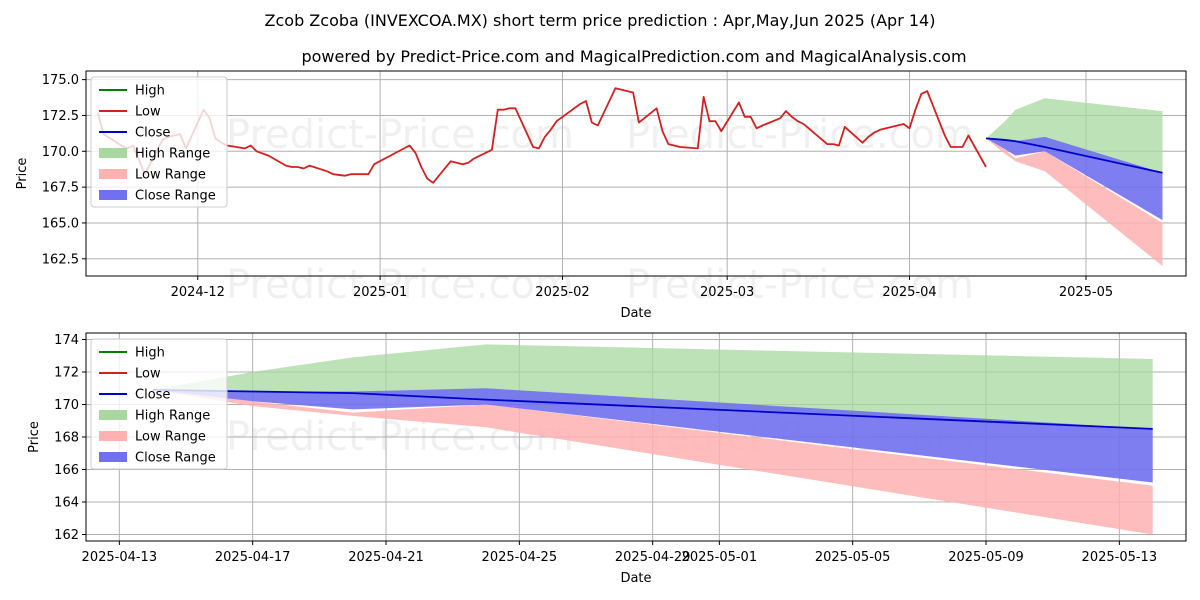 This screenshot has height=600, width=1200. What do you see at coordinates (66, 470) in the screenshot?
I see `y-tick-label: 166` at bounding box center [66, 470].